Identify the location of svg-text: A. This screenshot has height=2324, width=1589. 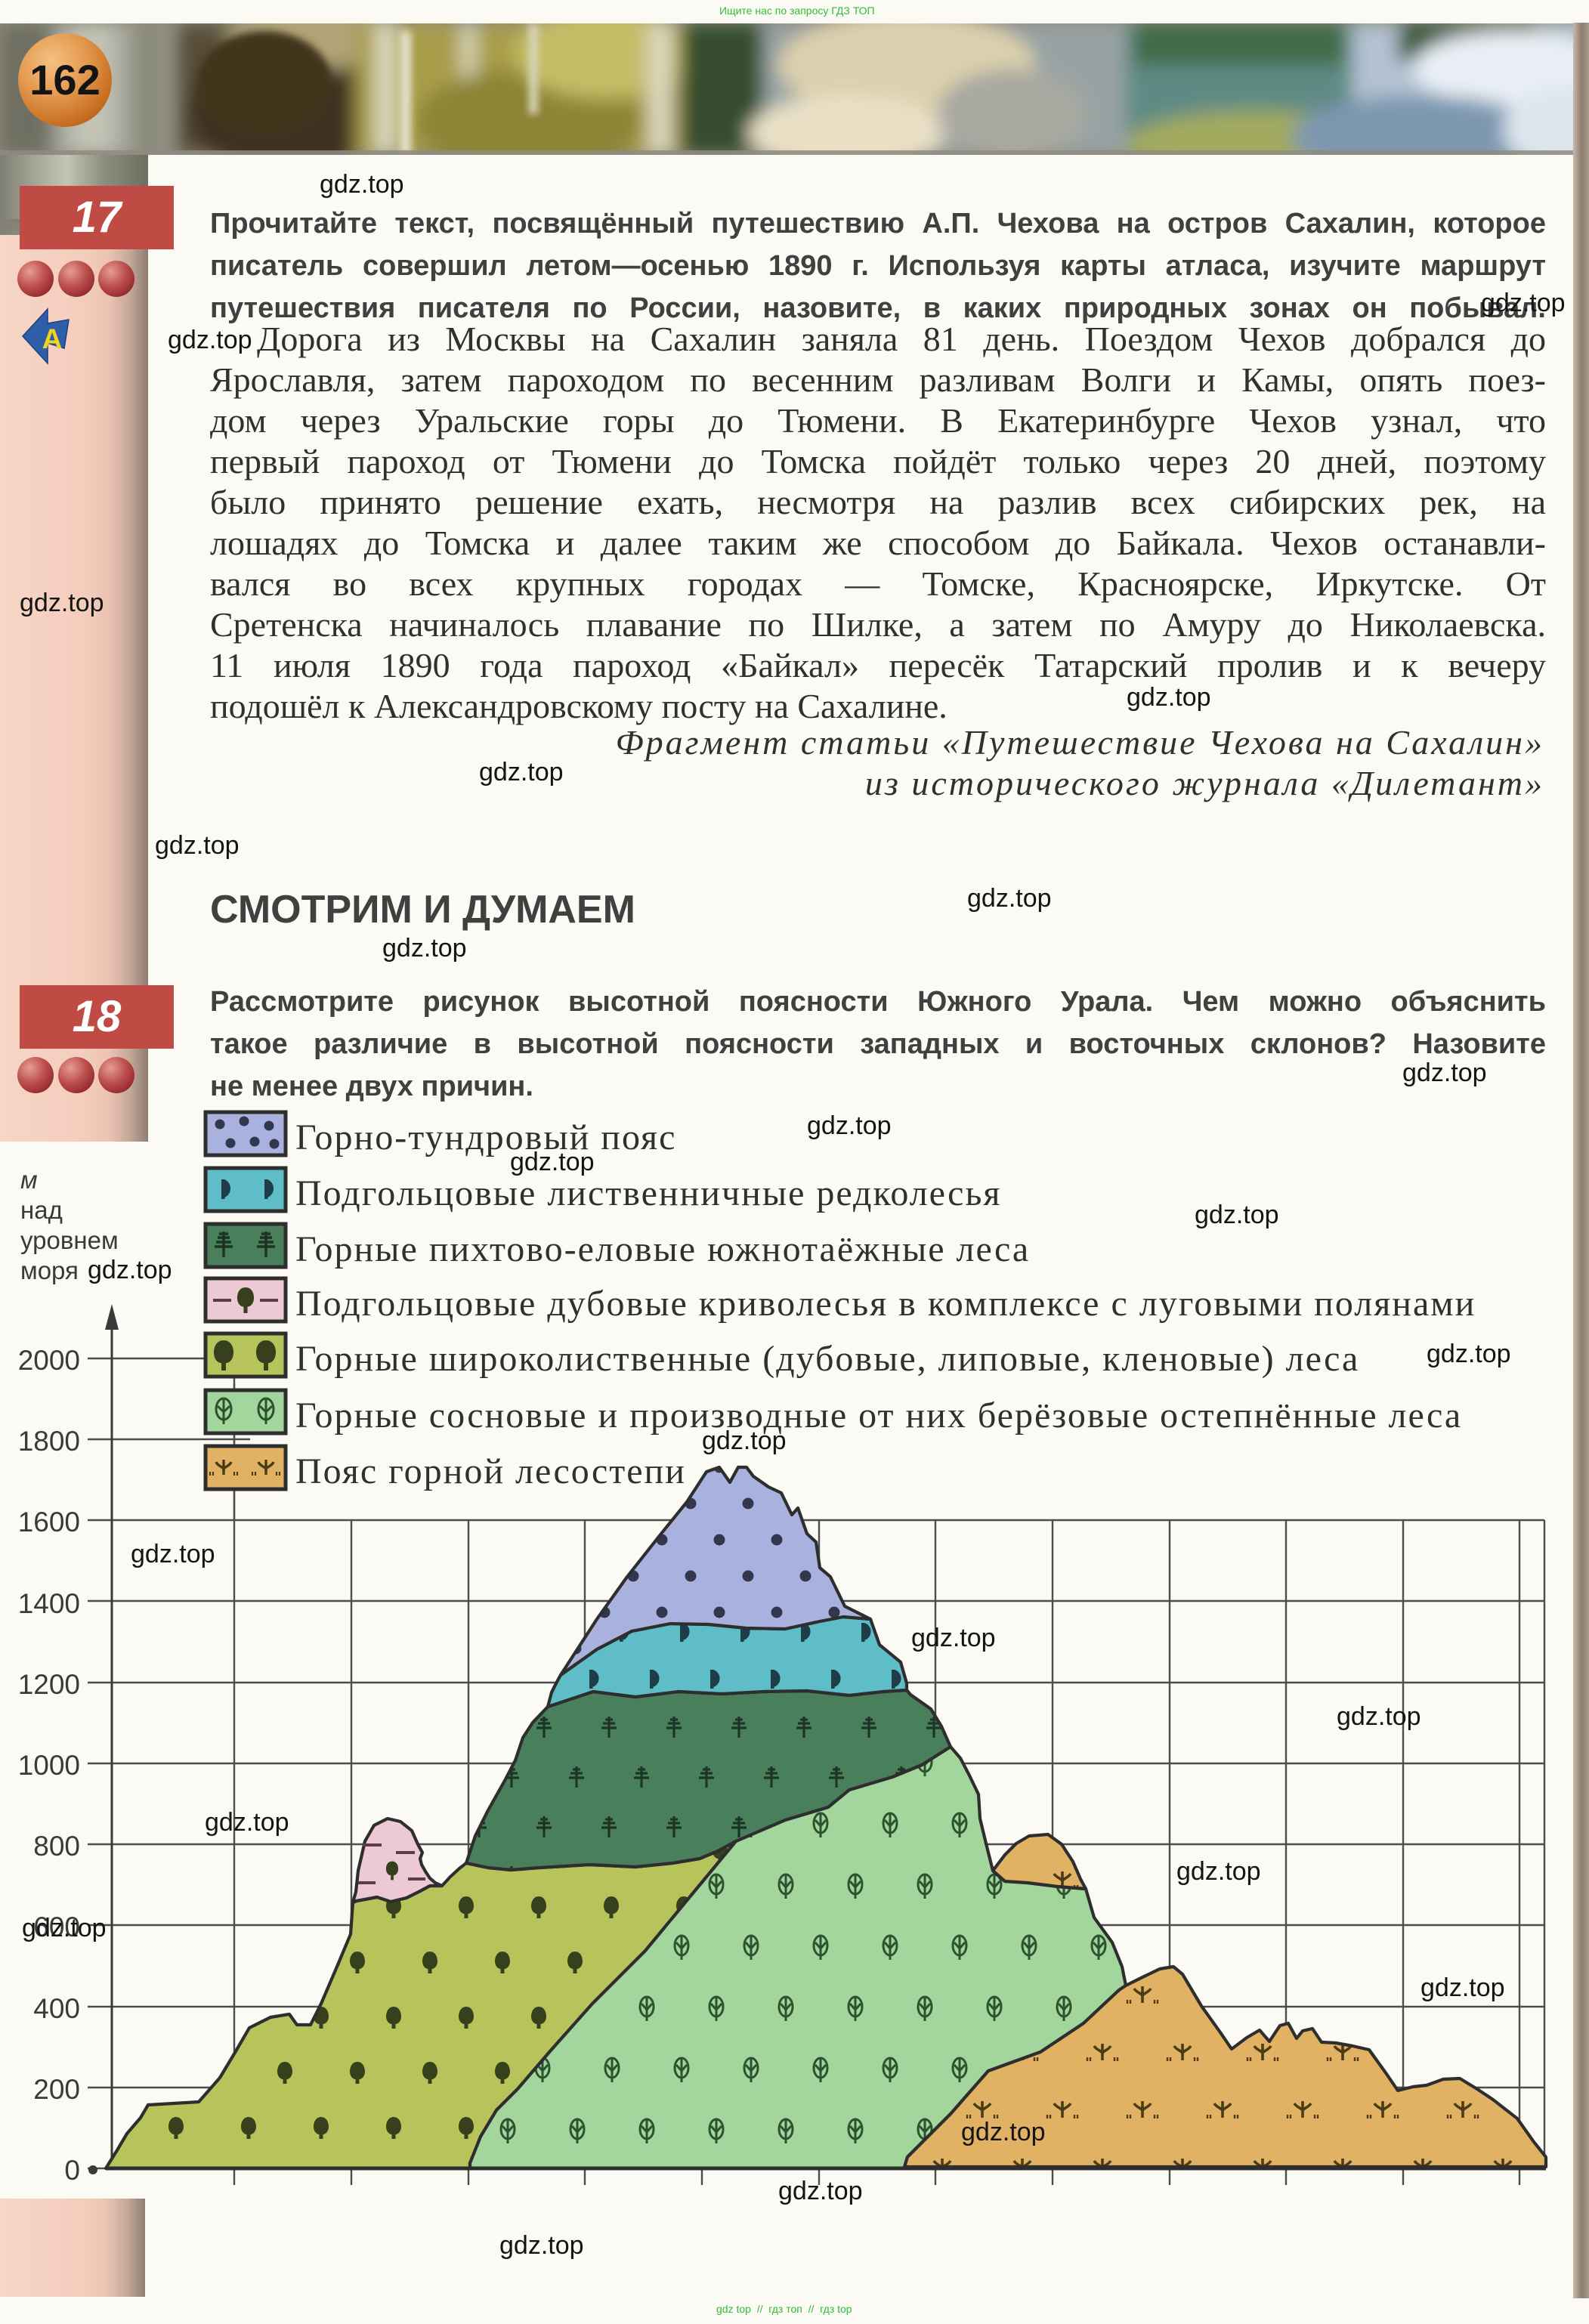
(52, 338).